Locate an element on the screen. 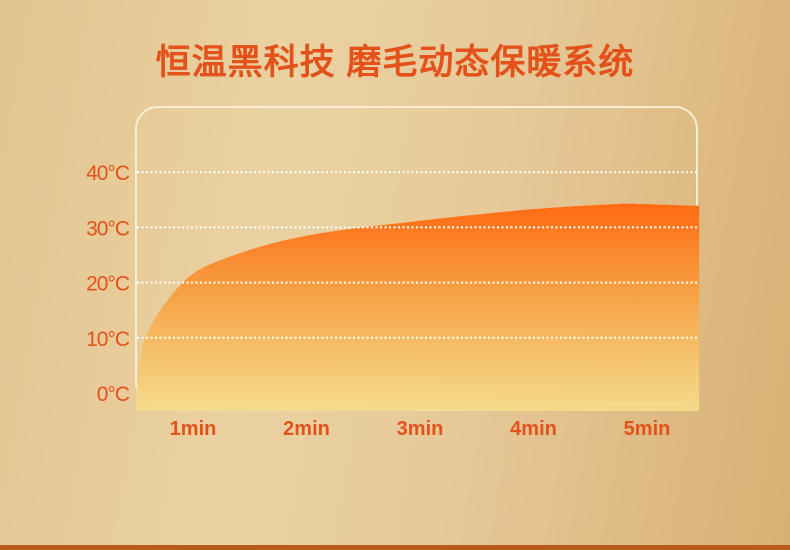 The height and width of the screenshot is (550, 790). x-tick-label: 3min is located at coordinates (420, 429).